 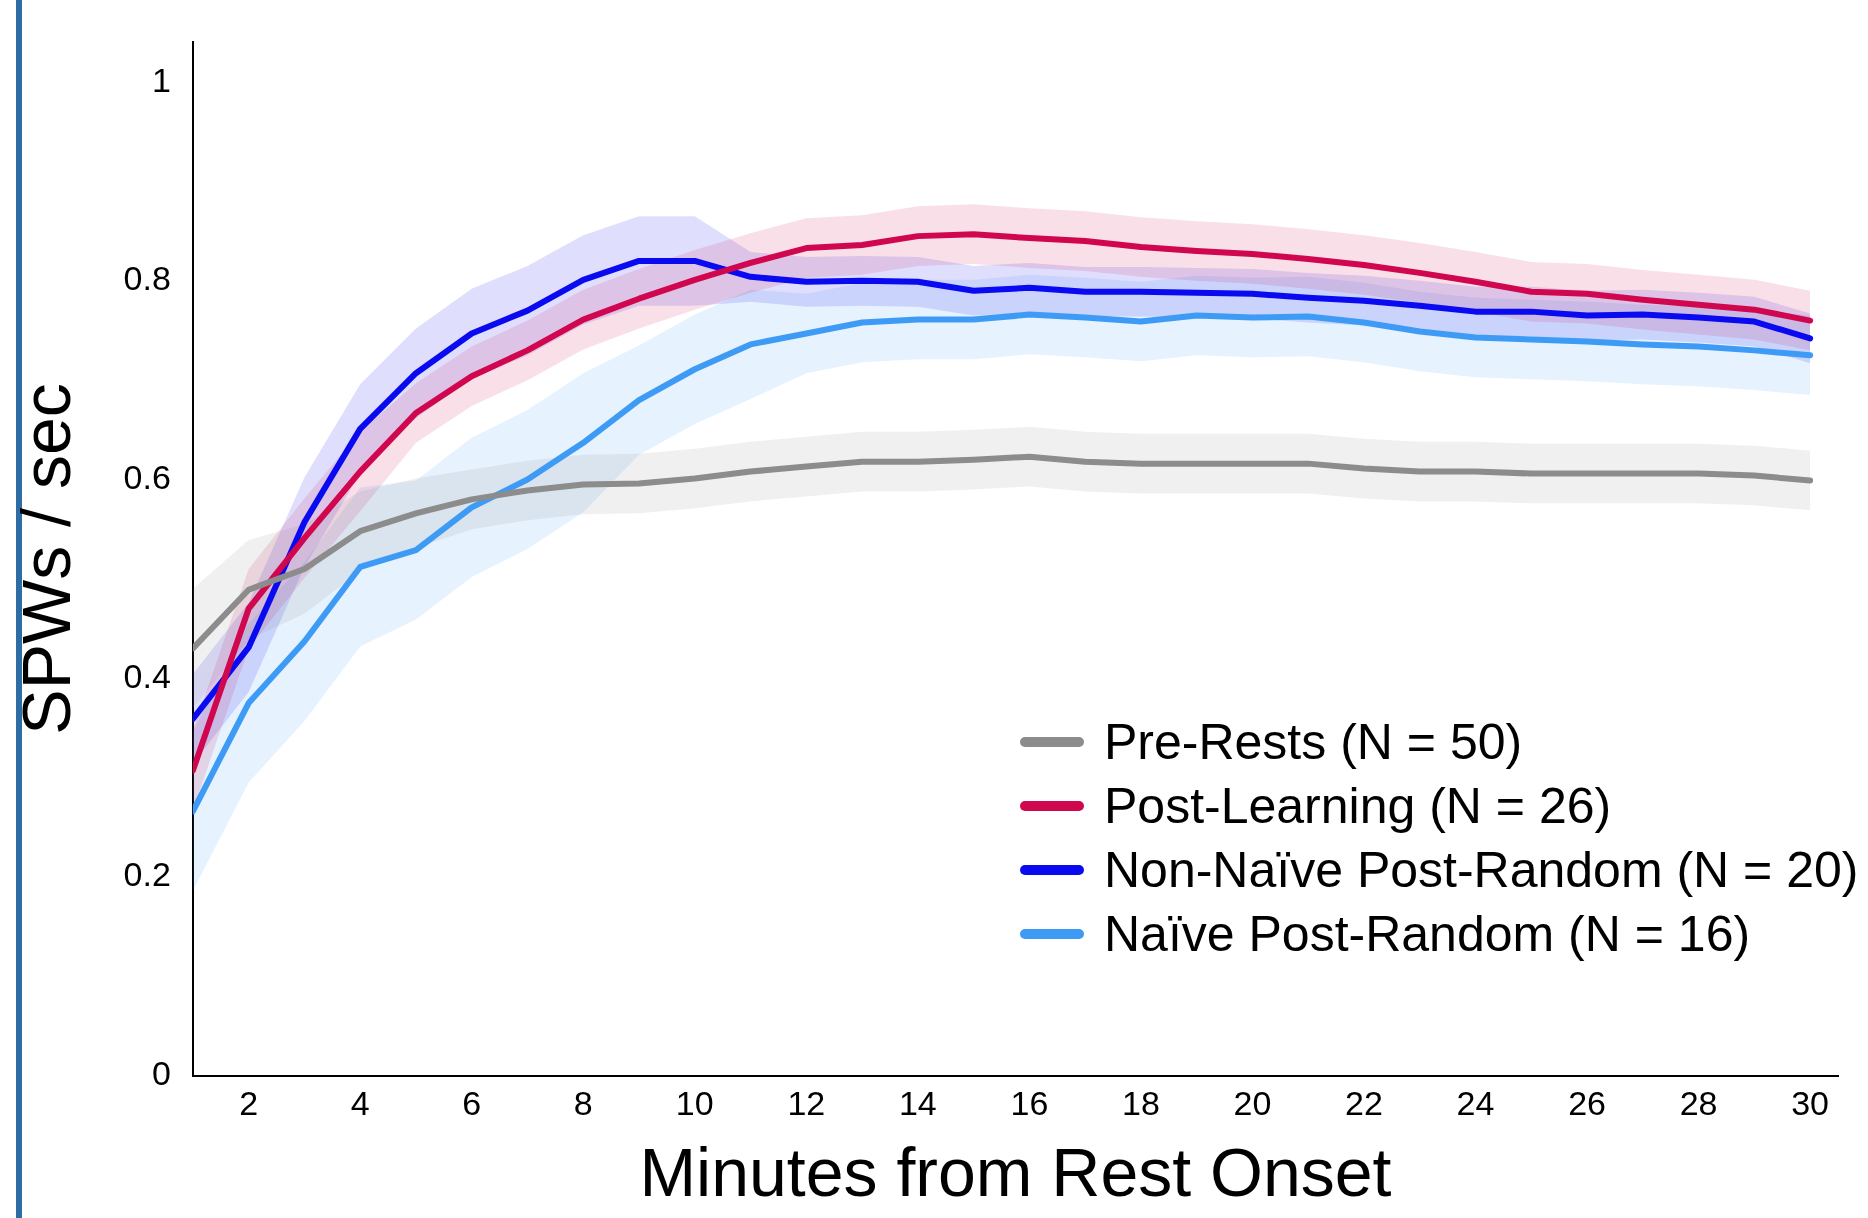 I want to click on x-tick-label: 16, so click(x=1029, y=1103).